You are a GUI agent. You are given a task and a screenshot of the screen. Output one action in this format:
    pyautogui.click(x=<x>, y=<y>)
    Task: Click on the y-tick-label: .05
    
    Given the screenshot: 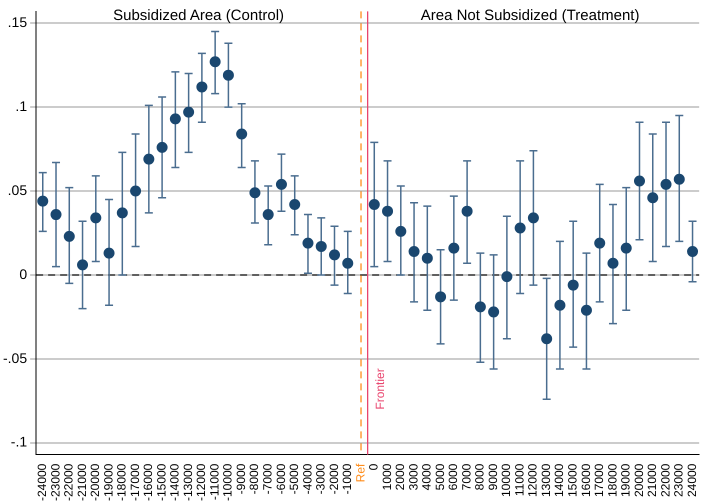 What is the action you would take?
    pyautogui.click(x=18, y=190)
    